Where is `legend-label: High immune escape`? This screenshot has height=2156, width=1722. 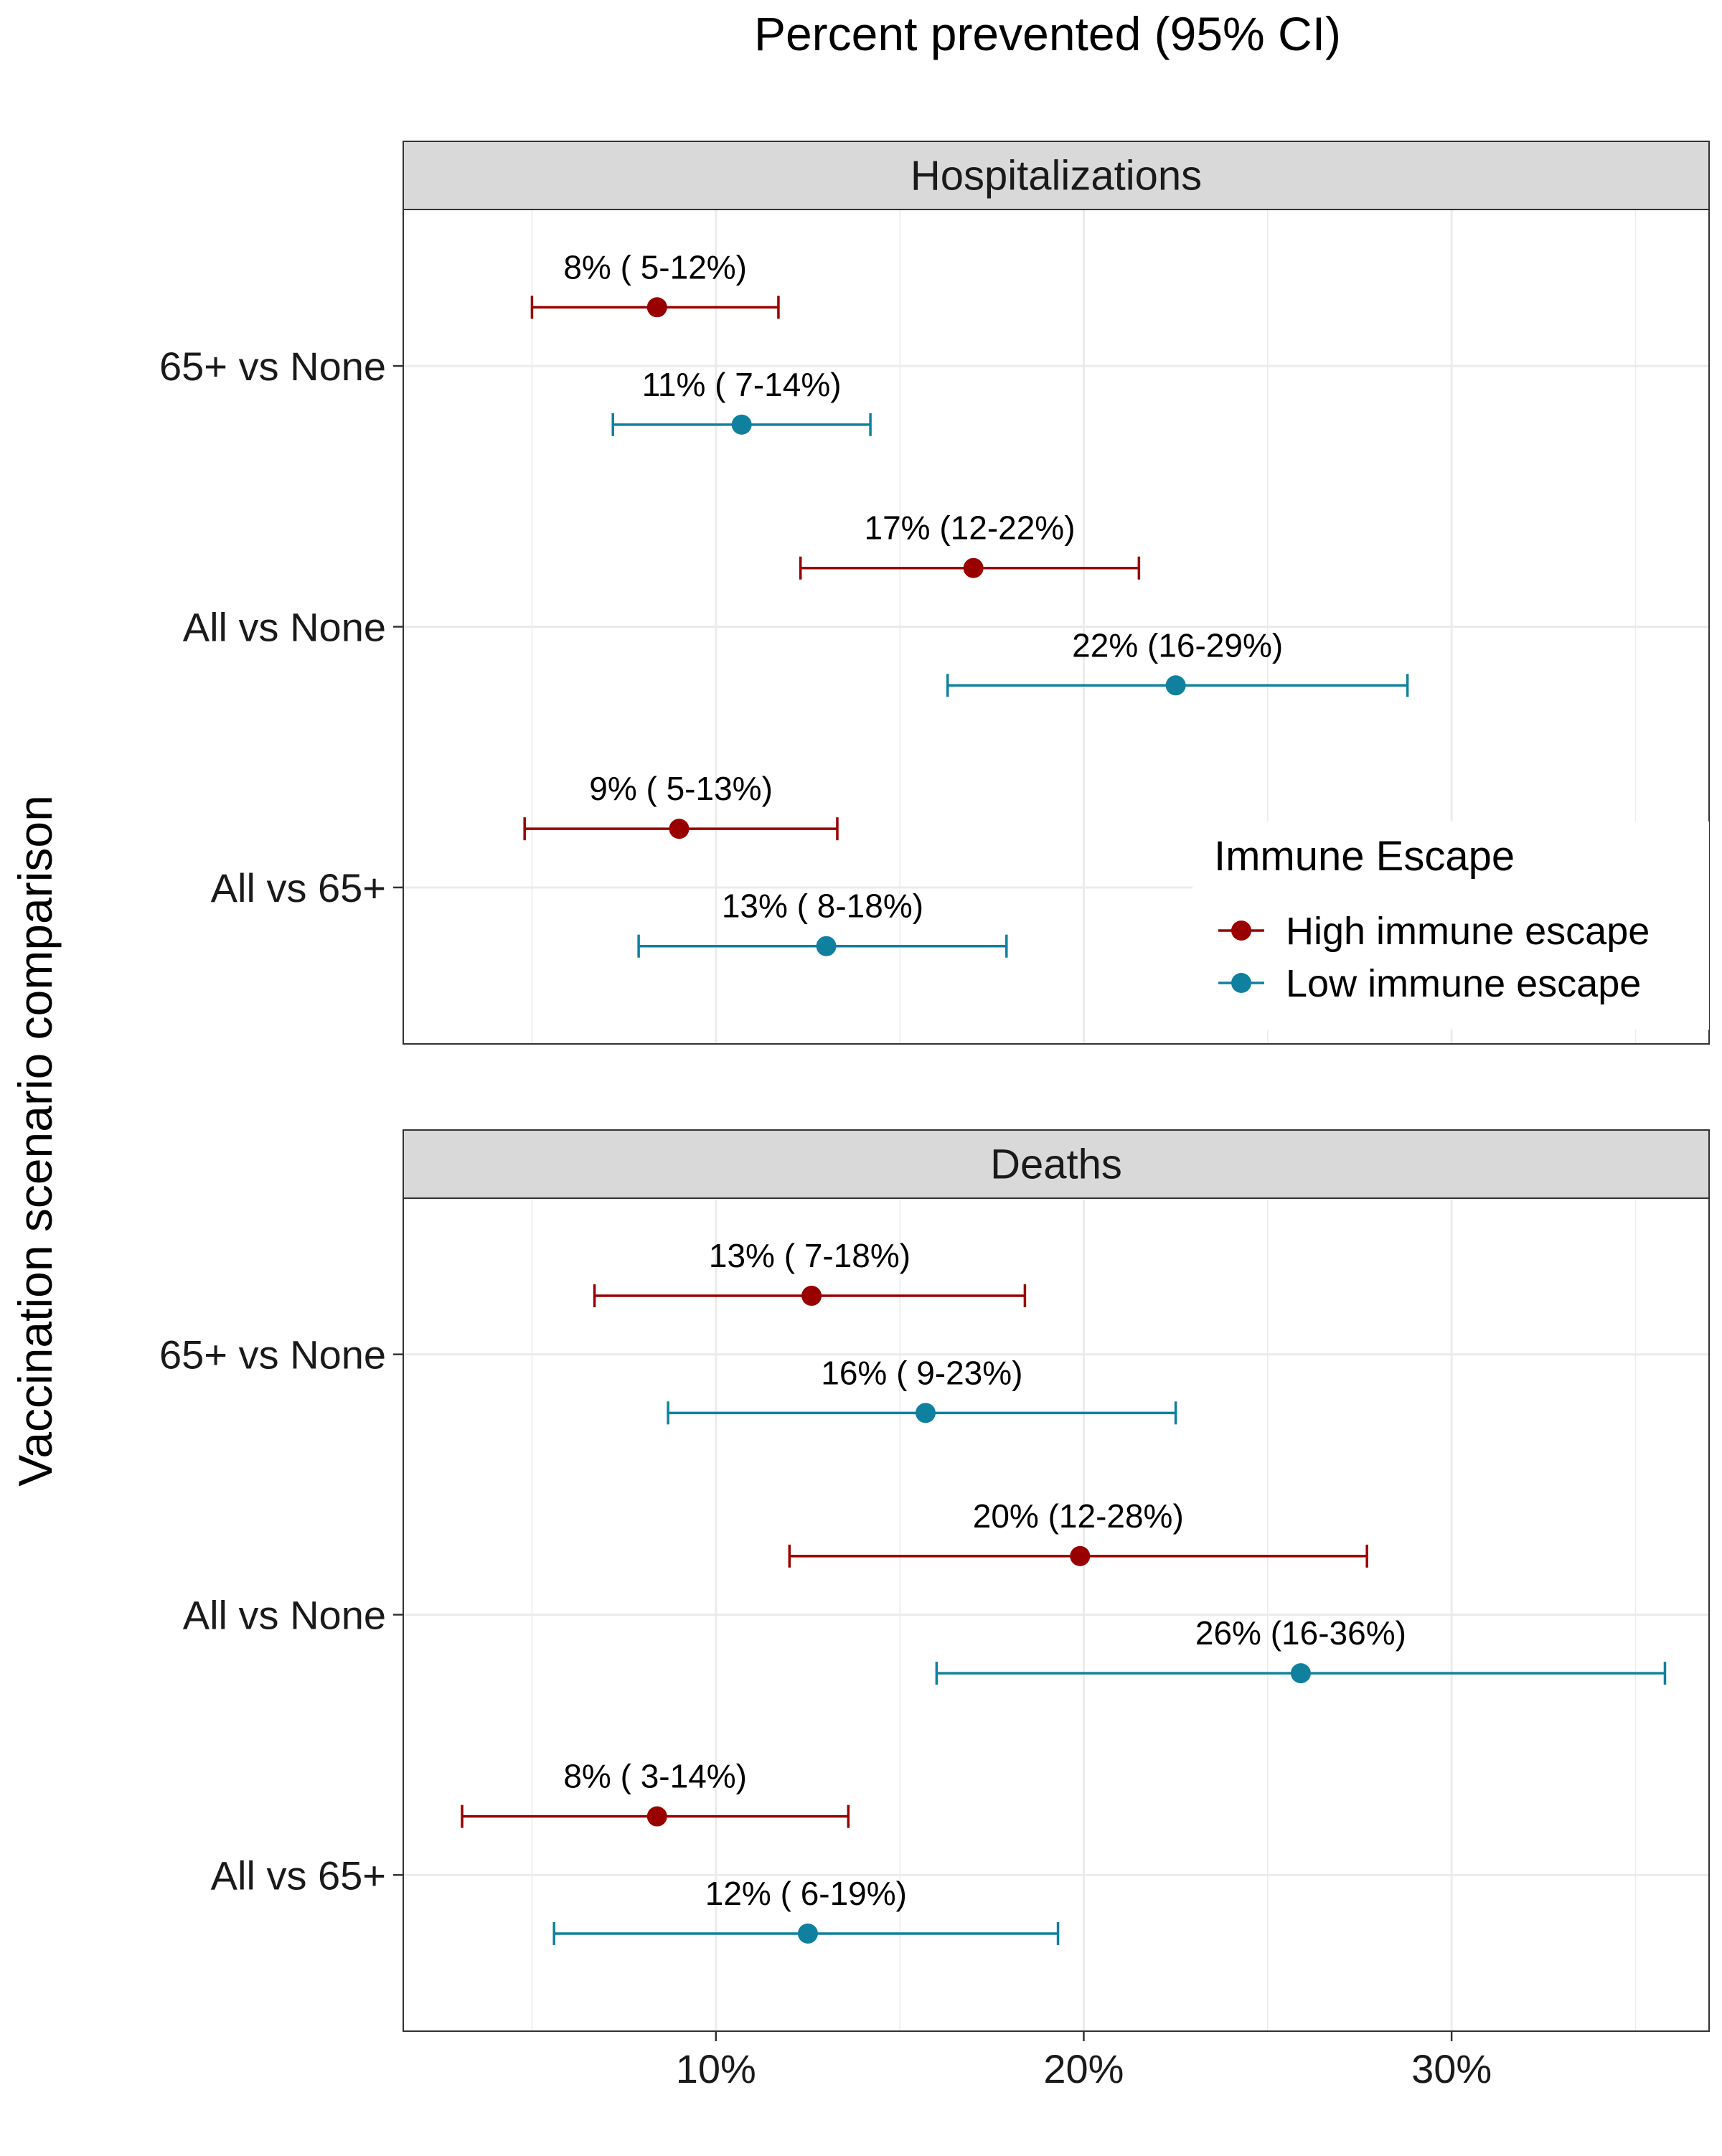
legend-label: High immune escape is located at coordinates (1468, 932).